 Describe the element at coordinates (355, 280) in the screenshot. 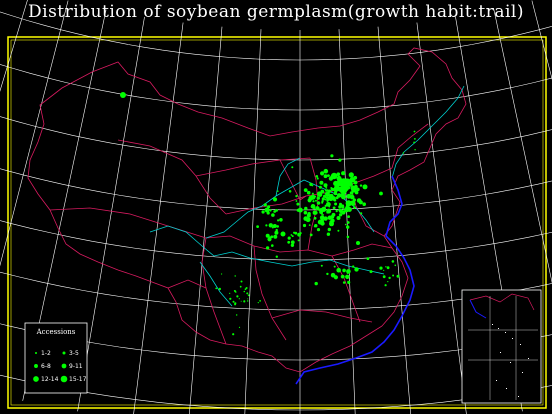

I see `coastline` at that location.